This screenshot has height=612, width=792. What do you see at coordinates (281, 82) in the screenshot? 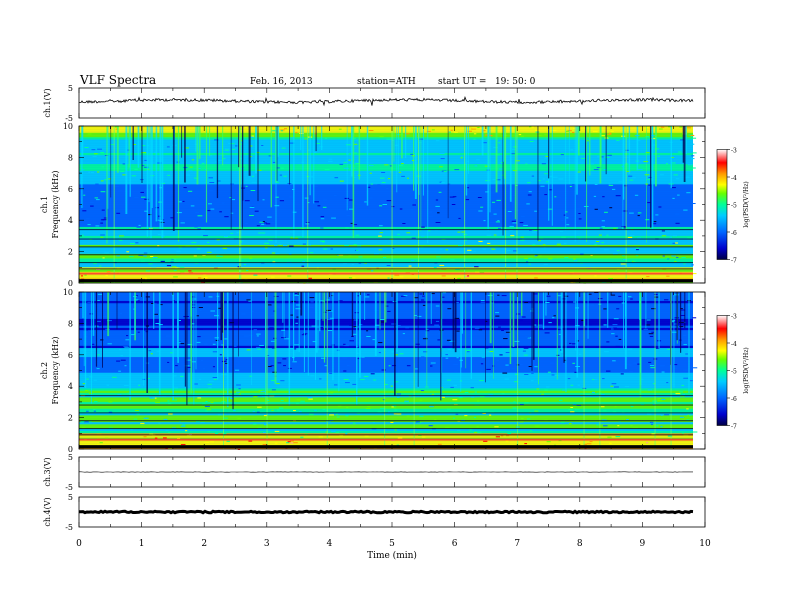
I see `date-label: Feb. 16, 2013` at bounding box center [281, 82].